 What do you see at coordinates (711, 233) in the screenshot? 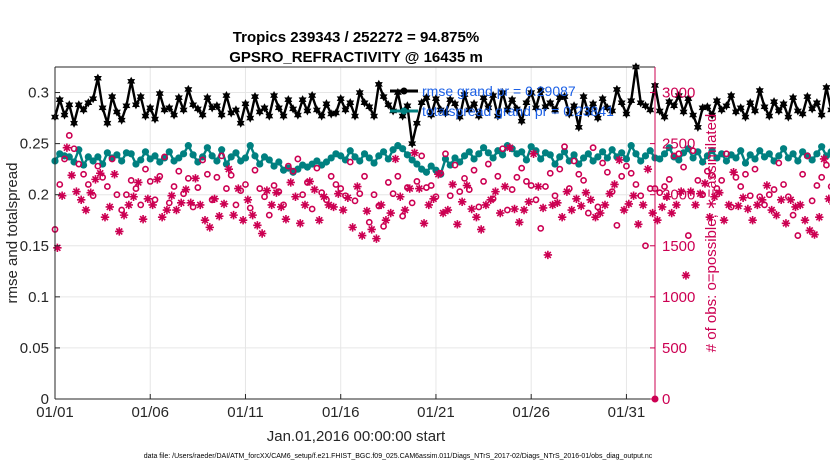
I see `y-axis-right-label: # of obs: o=possible; ∗=assimilated` at bounding box center [711, 233].